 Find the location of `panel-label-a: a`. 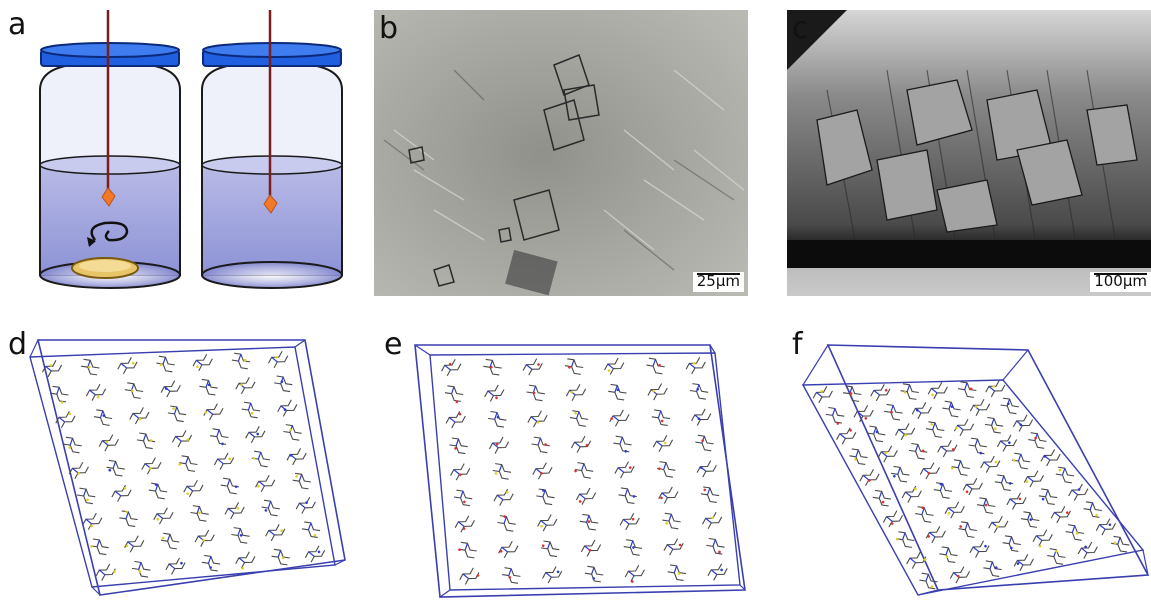

panel-label-a: a is located at coordinates (17, 24).